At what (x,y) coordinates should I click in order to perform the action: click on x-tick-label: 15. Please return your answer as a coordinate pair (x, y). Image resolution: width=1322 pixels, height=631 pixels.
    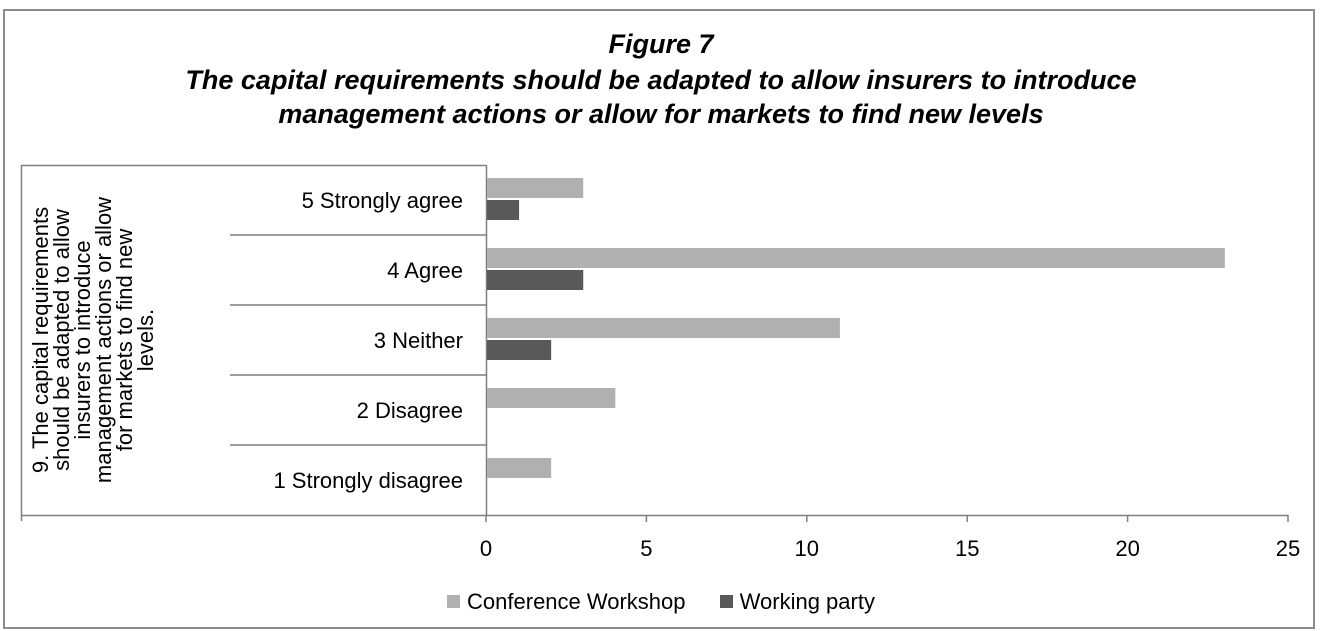
    Looking at the image, I should click on (967, 548).